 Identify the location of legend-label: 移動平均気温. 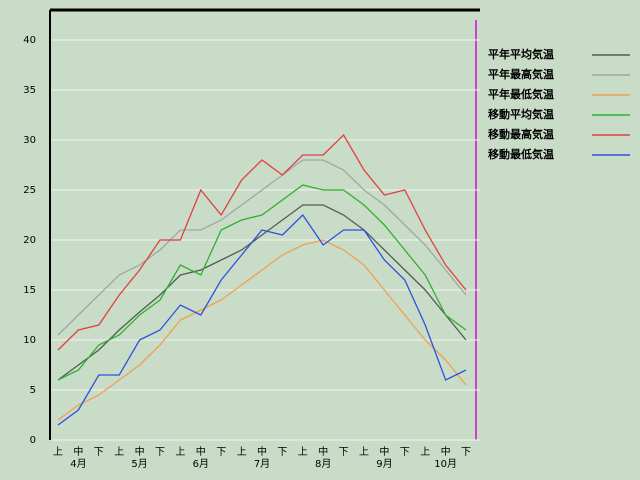
(521, 114).